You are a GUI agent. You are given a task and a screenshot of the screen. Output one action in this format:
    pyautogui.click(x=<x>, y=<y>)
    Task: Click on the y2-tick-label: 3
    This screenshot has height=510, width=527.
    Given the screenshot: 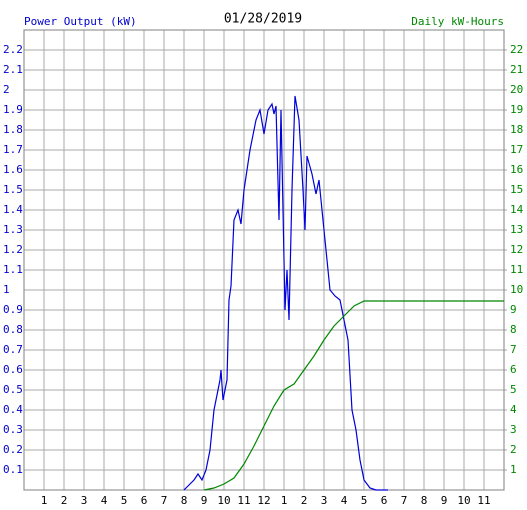 What is the action you would take?
    pyautogui.click(x=513, y=429)
    